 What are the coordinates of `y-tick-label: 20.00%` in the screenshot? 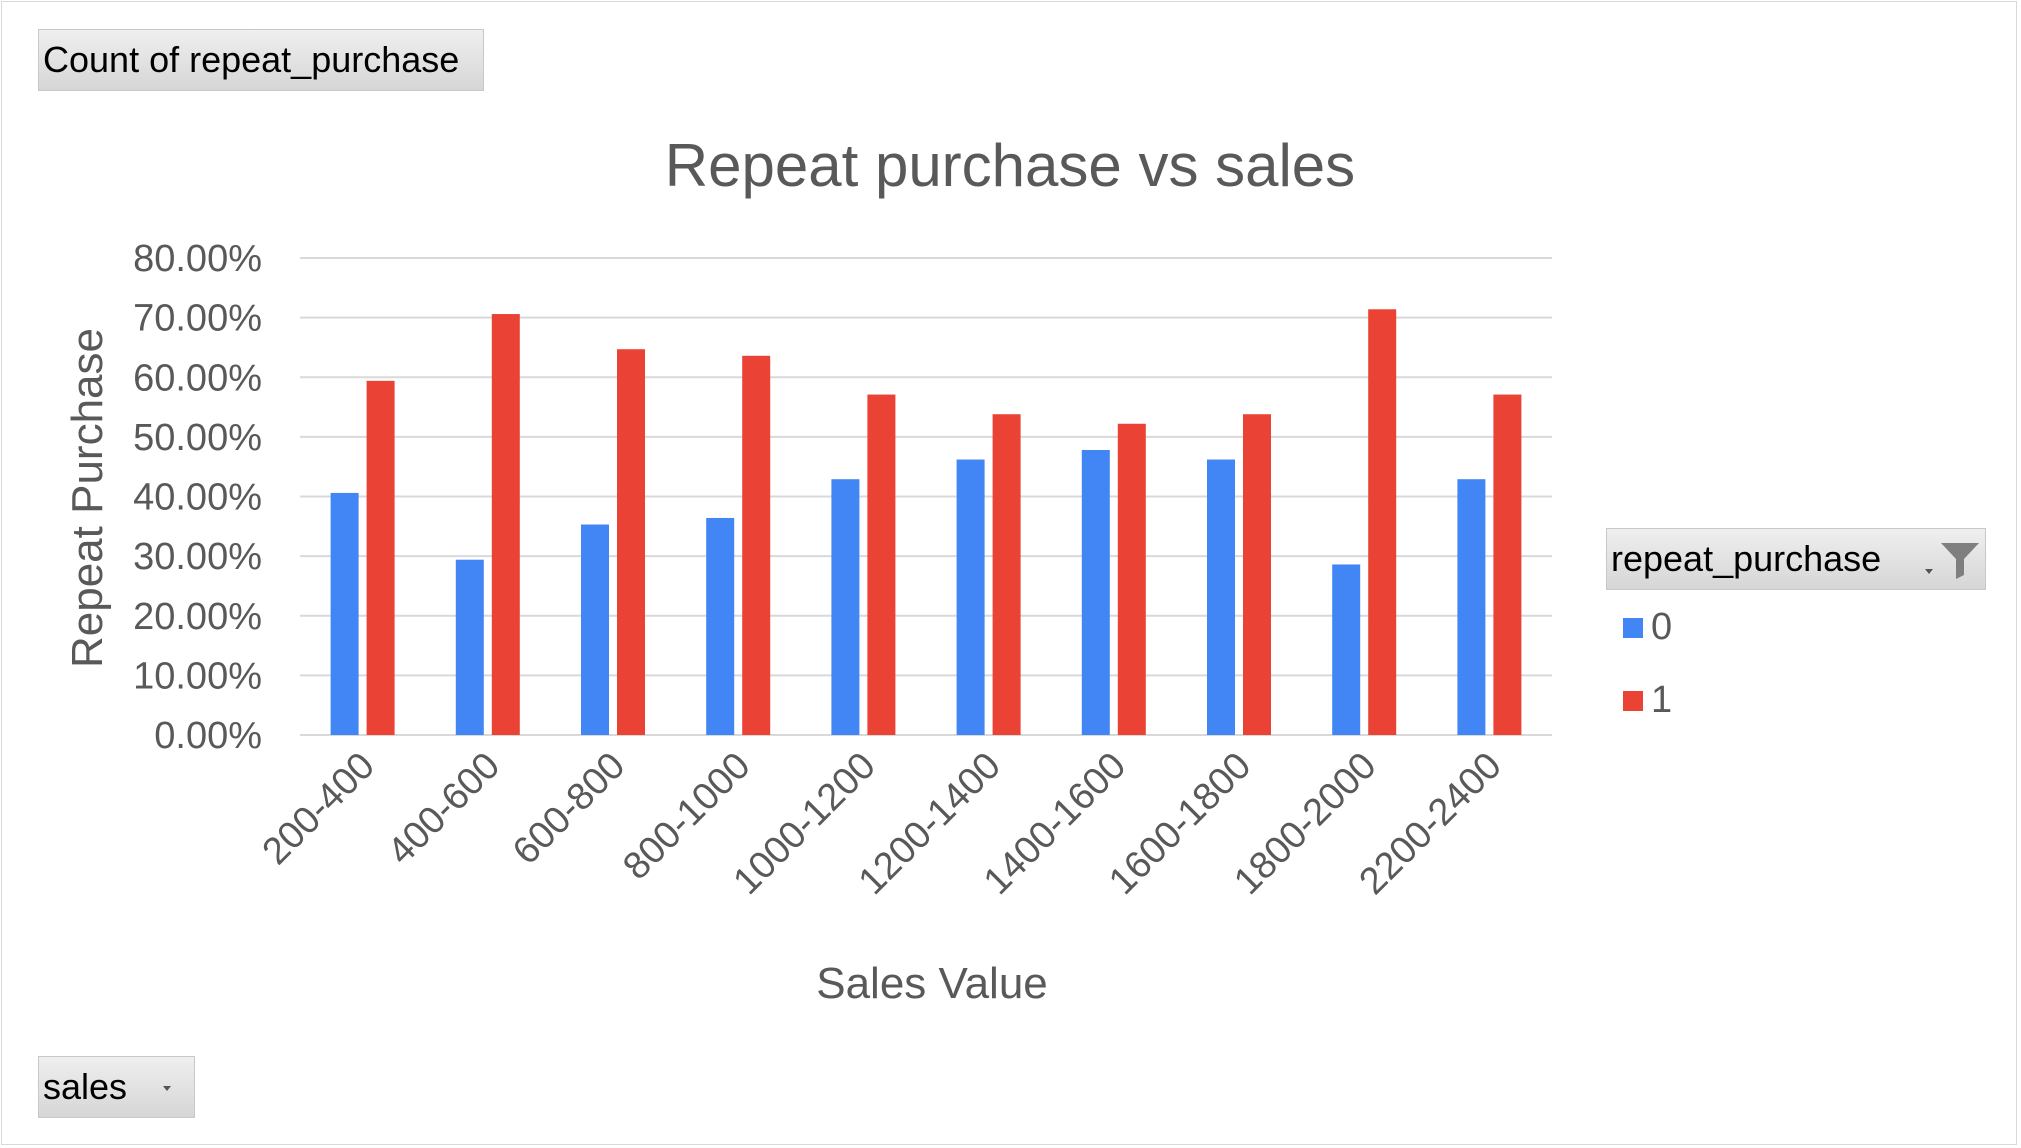 It's located at (197, 617).